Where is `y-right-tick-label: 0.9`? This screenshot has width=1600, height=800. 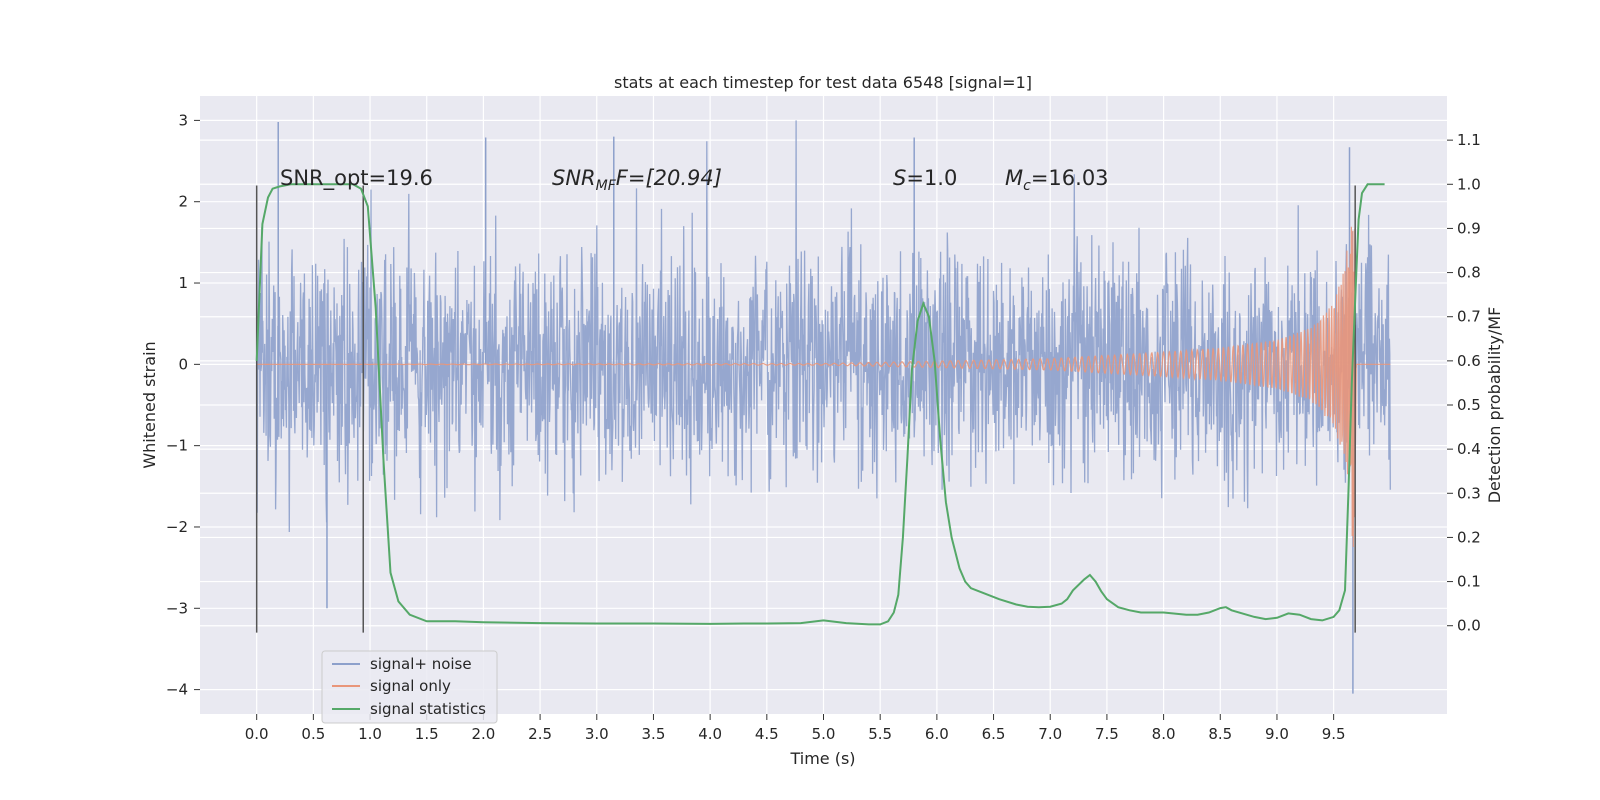 y-right-tick-label: 0.9 is located at coordinates (1469, 228).